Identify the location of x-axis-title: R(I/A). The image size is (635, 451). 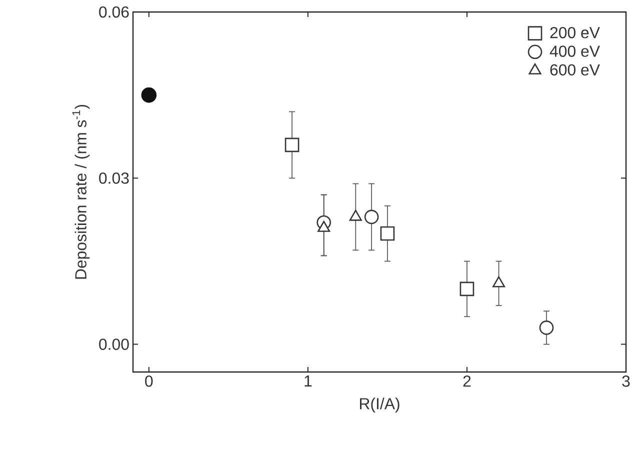
(380, 405).